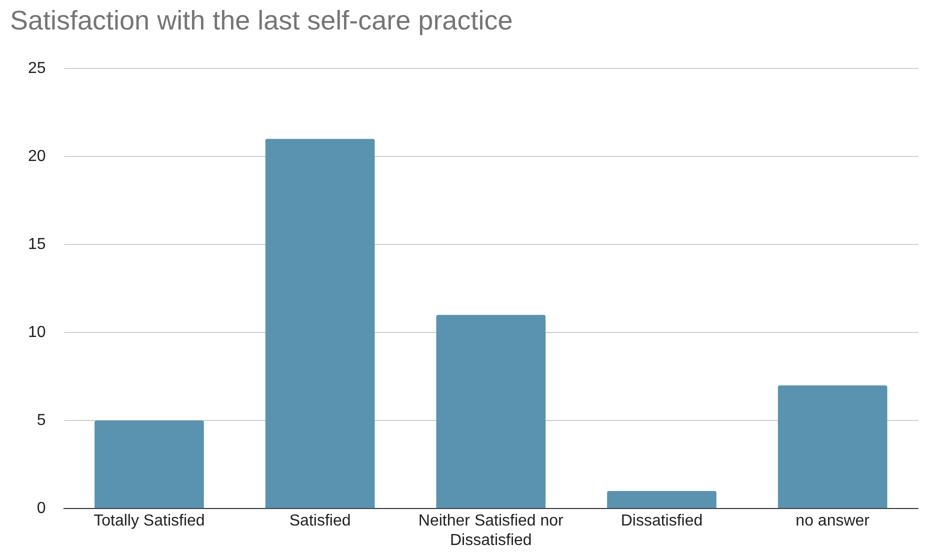 The height and width of the screenshot is (555, 926). Describe the element at coordinates (41, 509) in the screenshot. I see `y-tick-label: 0` at that location.